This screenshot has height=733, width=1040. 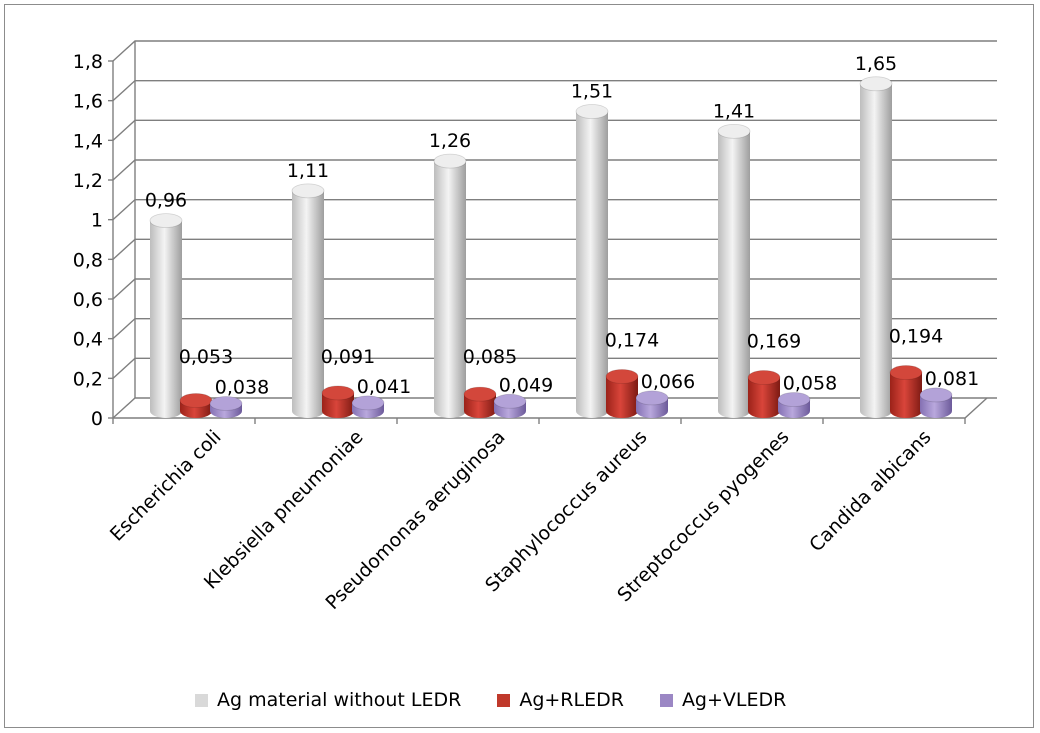 I want to click on y-tick-label: 0,8, so click(x=88, y=260).